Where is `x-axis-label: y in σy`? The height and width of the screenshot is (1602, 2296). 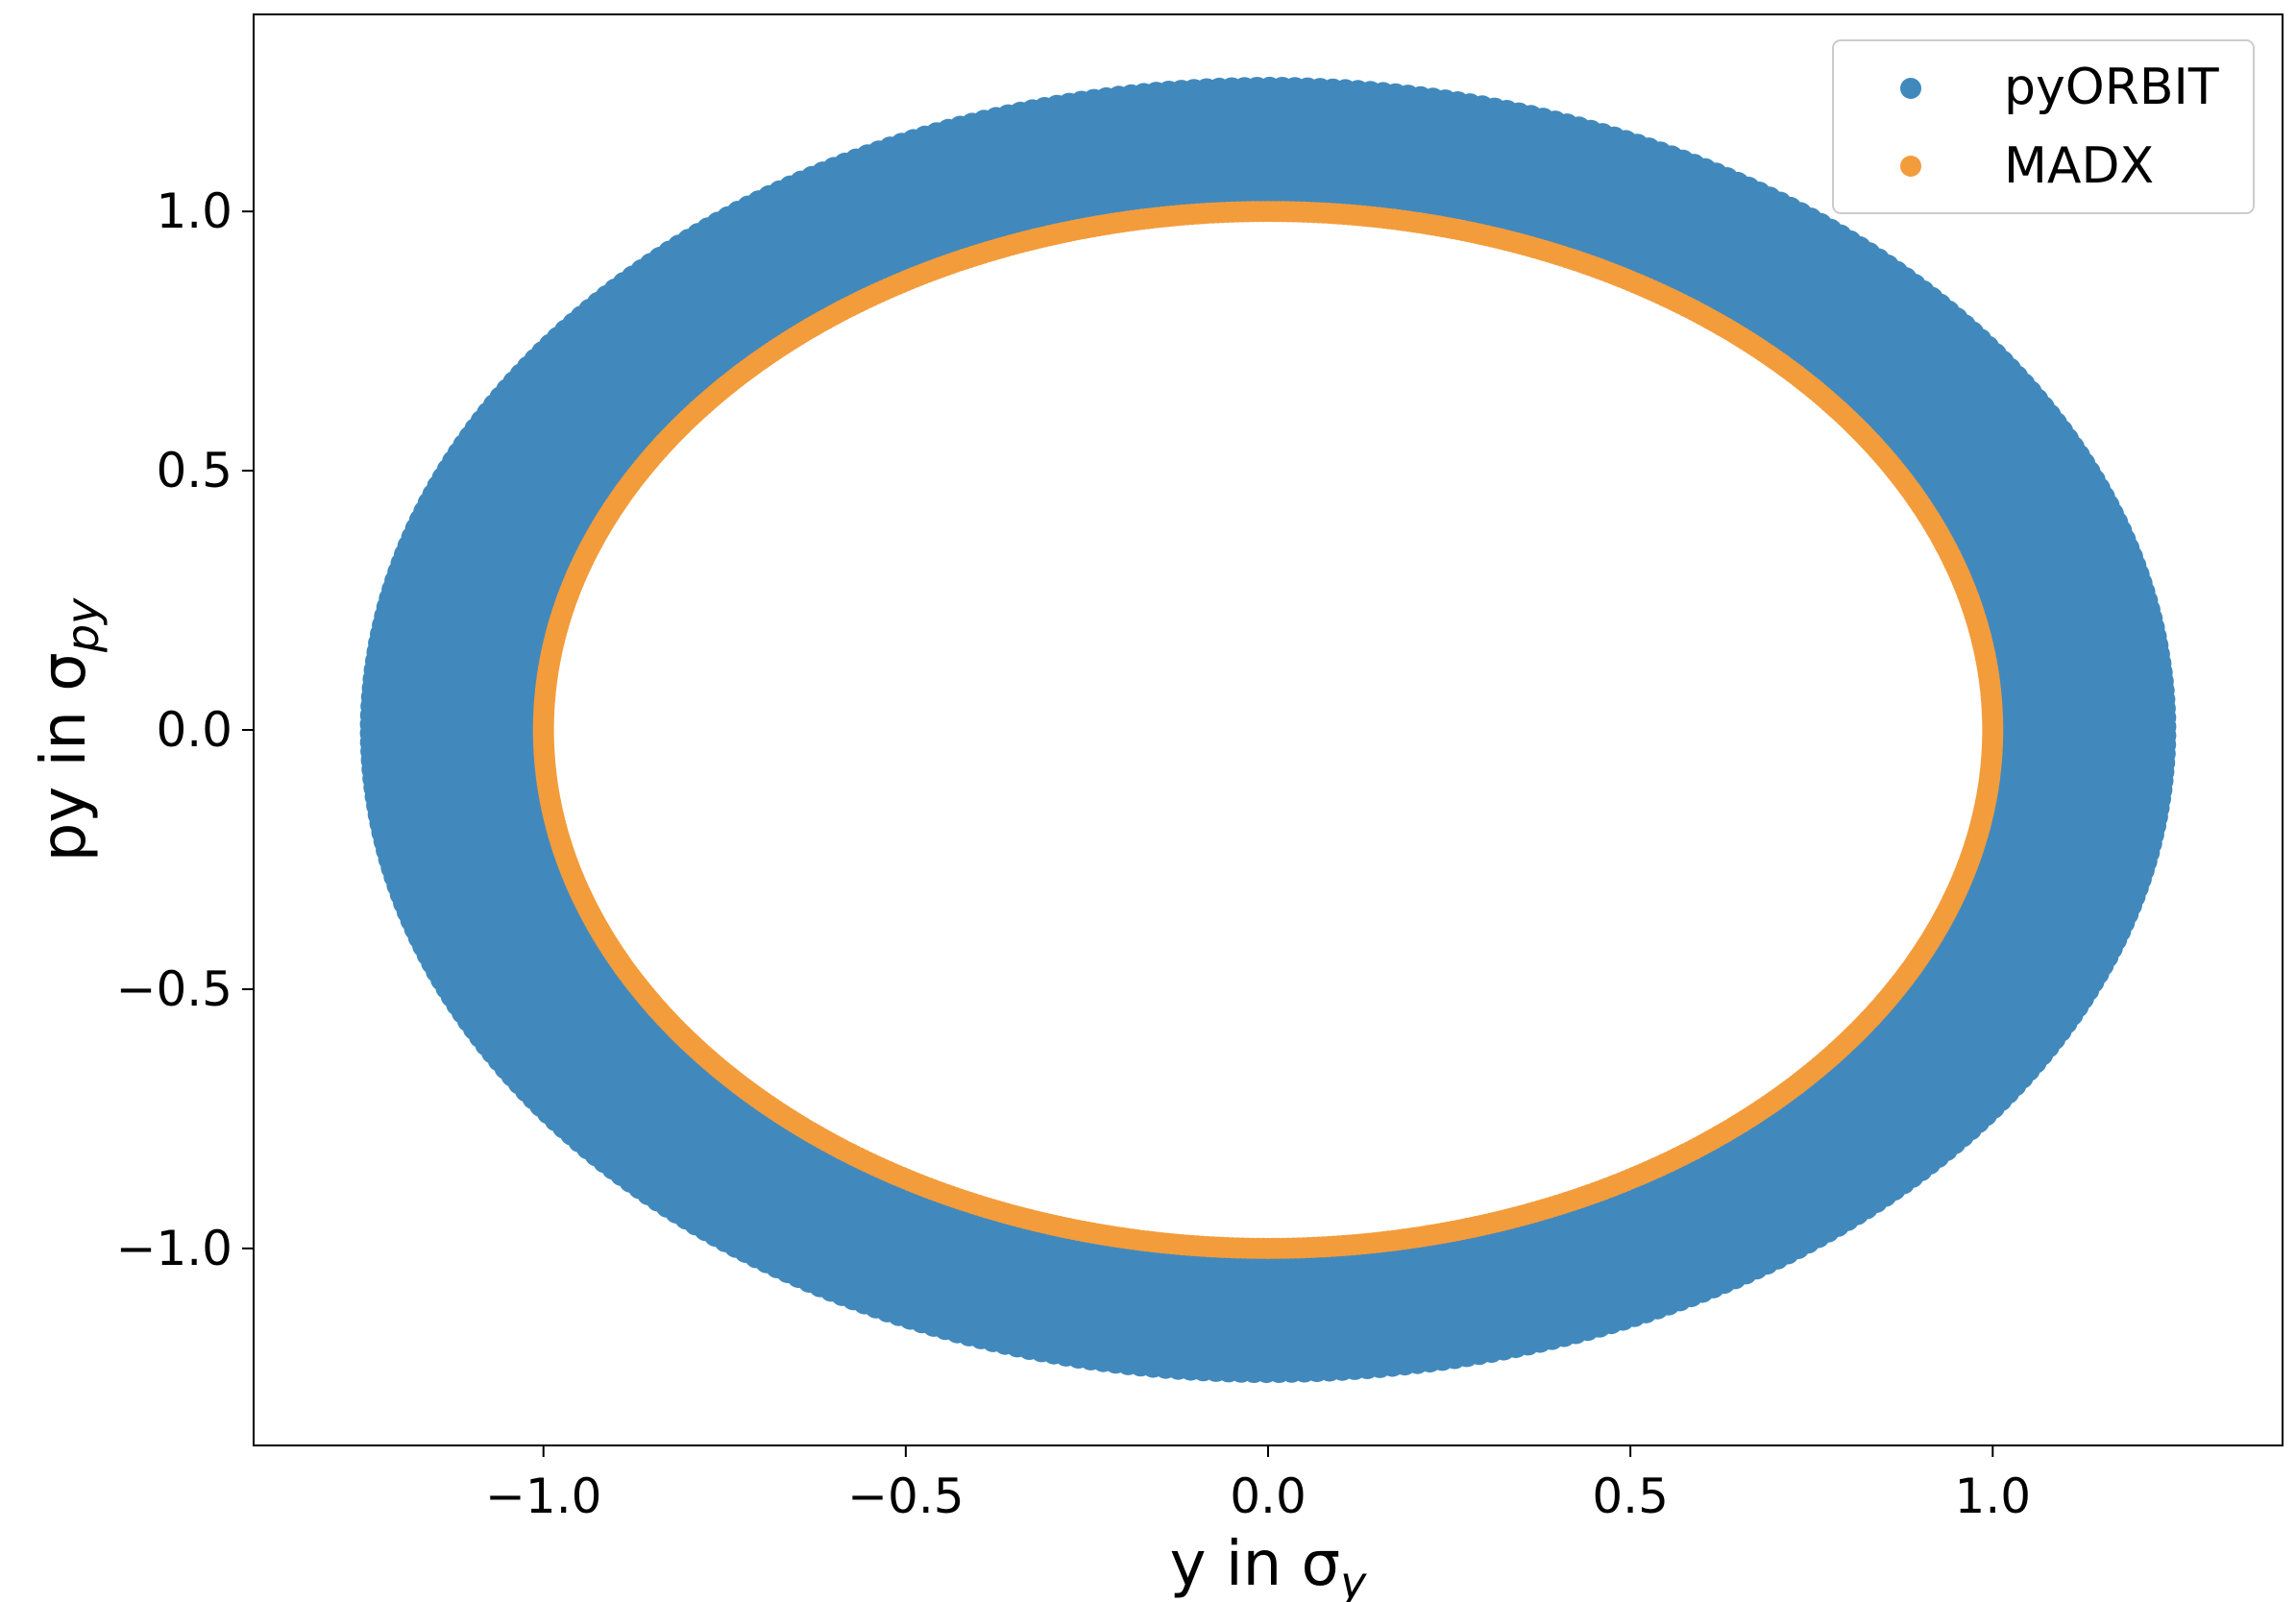
x-axis-label: y in σy is located at coordinates (1268, 1565).